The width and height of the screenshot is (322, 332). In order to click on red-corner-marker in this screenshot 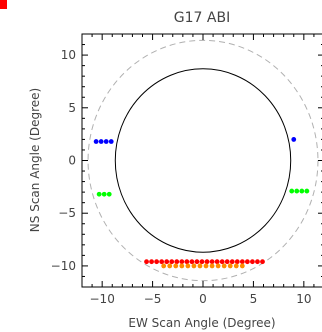, I will do `click(3, 4)`.